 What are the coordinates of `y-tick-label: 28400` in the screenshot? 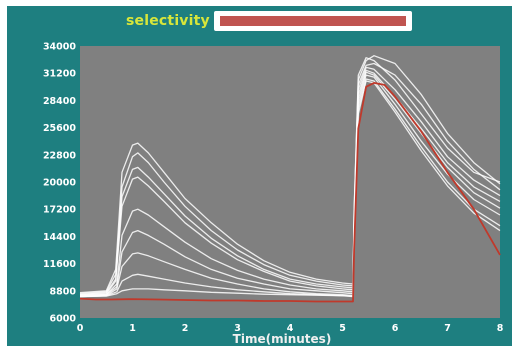 It's located at (59, 101).